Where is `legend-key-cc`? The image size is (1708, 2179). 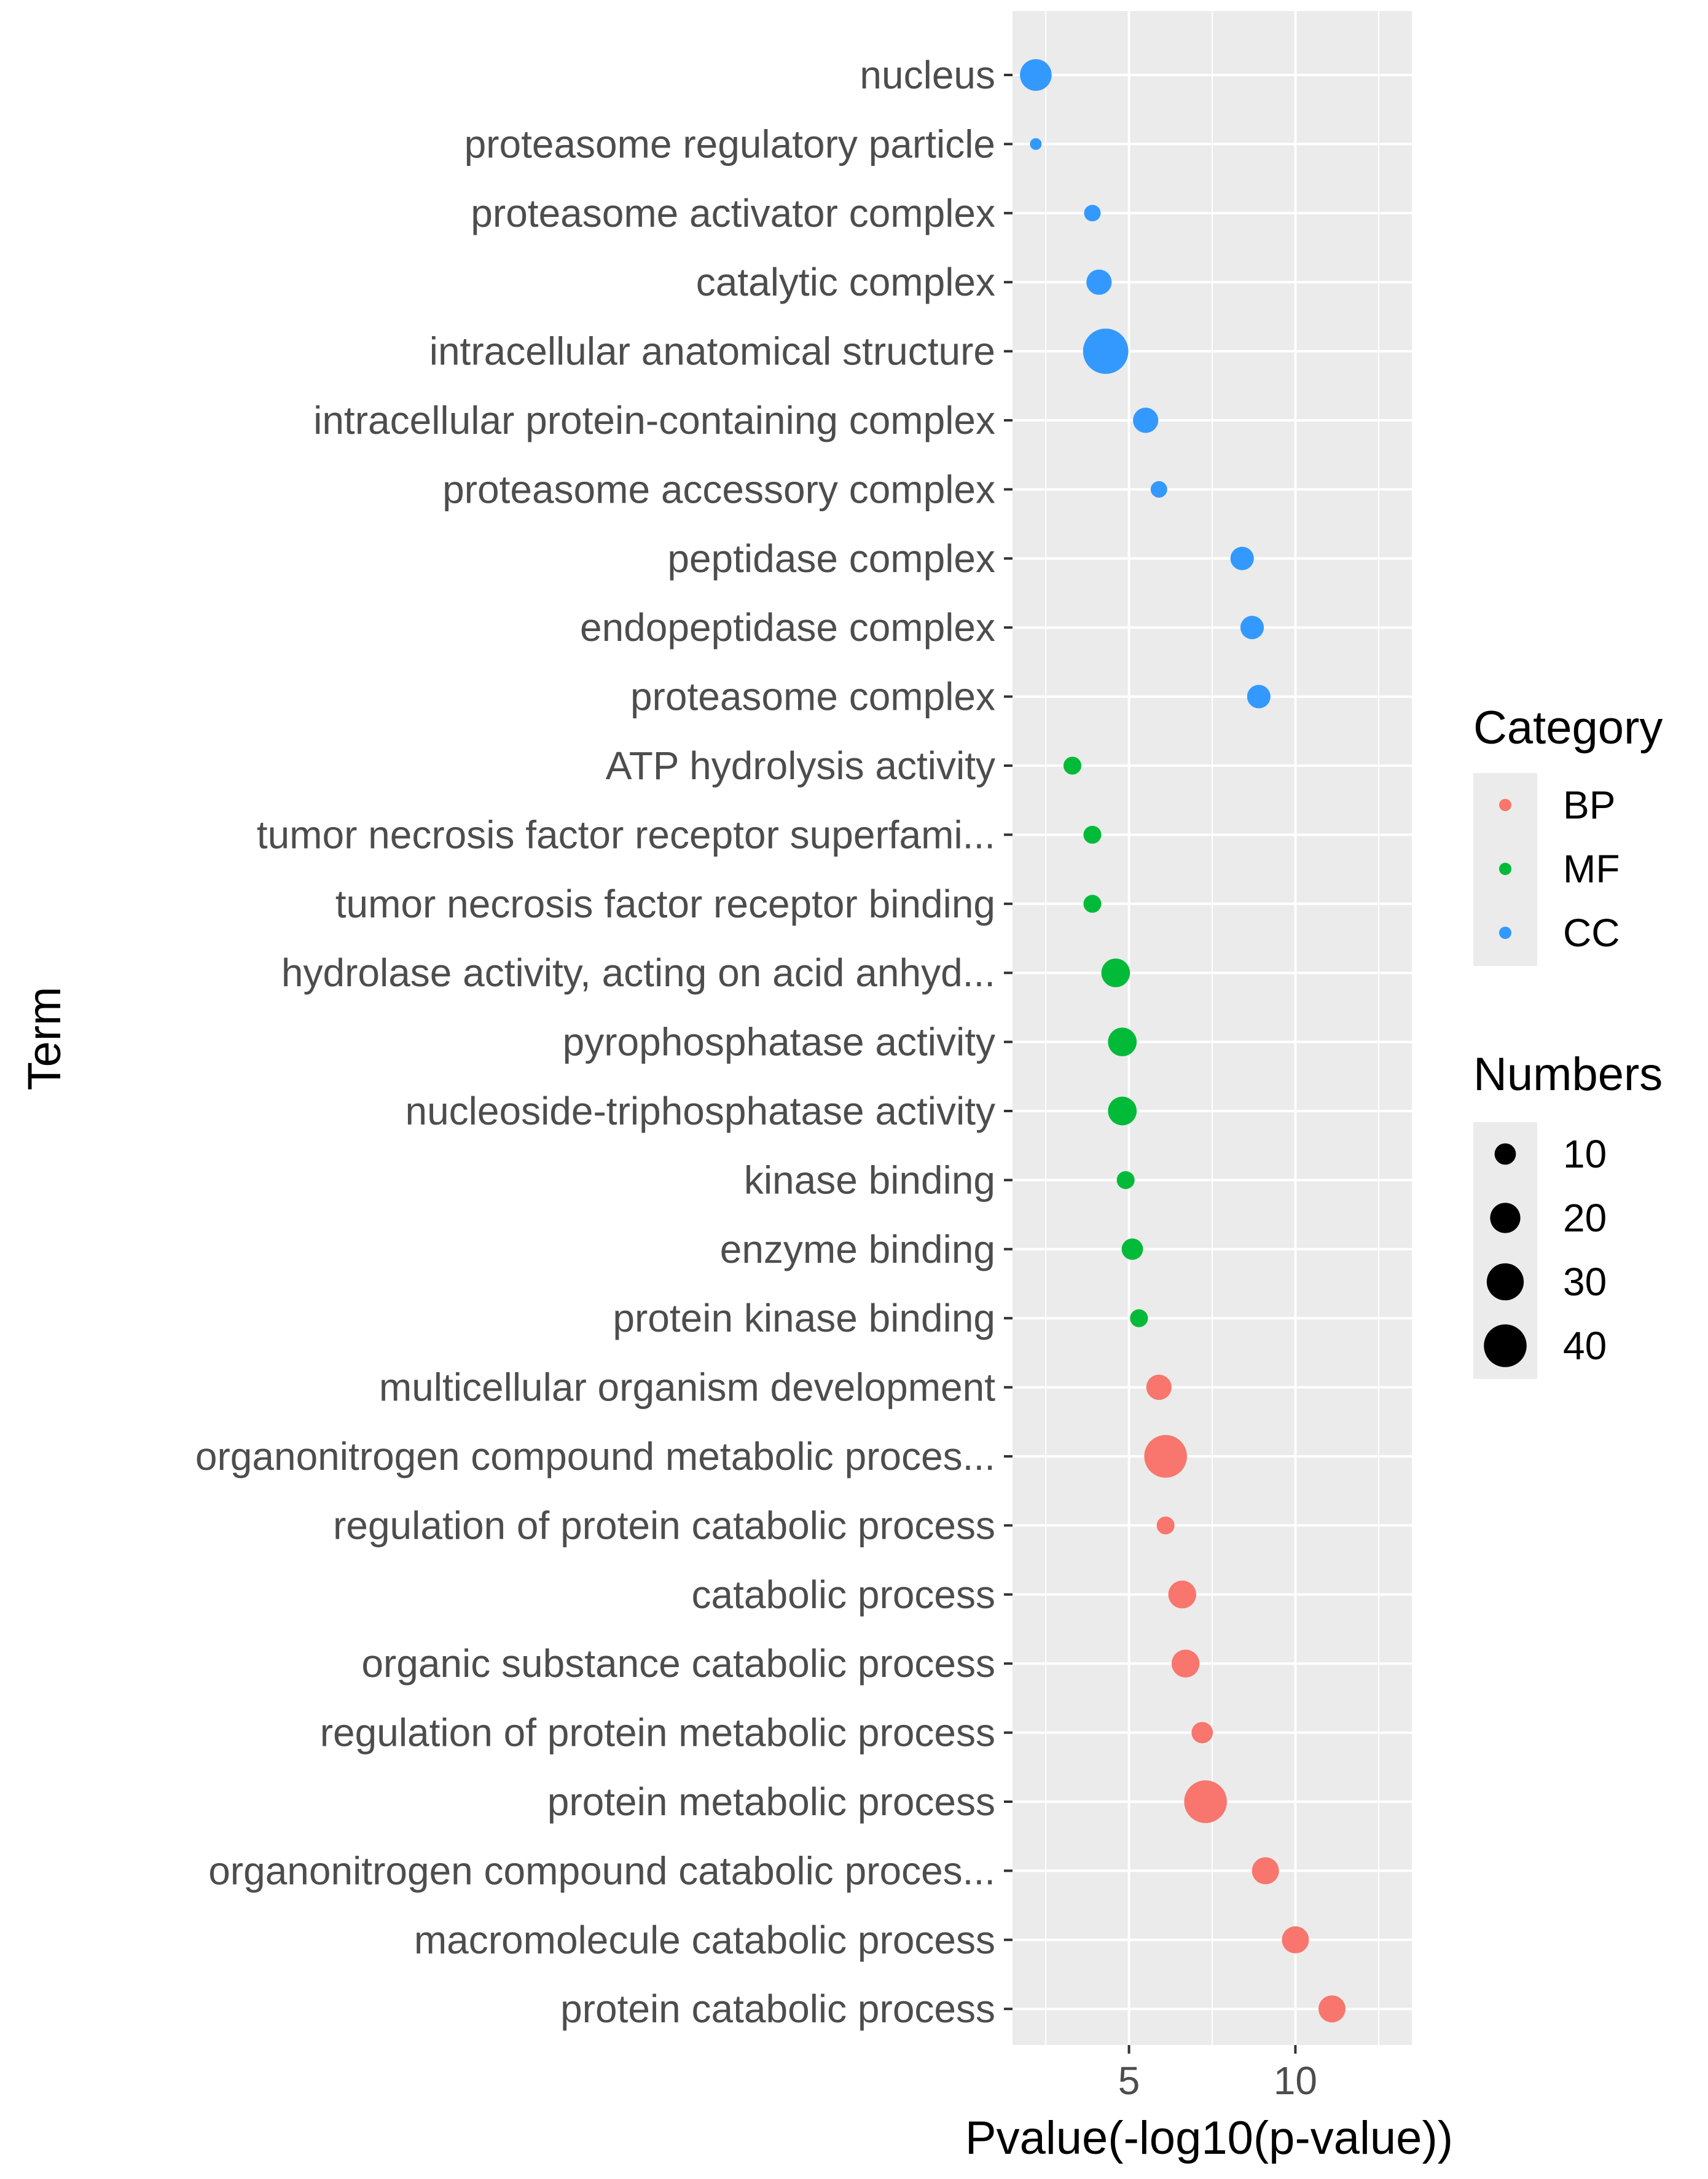
legend-key-cc is located at coordinates (1505, 933).